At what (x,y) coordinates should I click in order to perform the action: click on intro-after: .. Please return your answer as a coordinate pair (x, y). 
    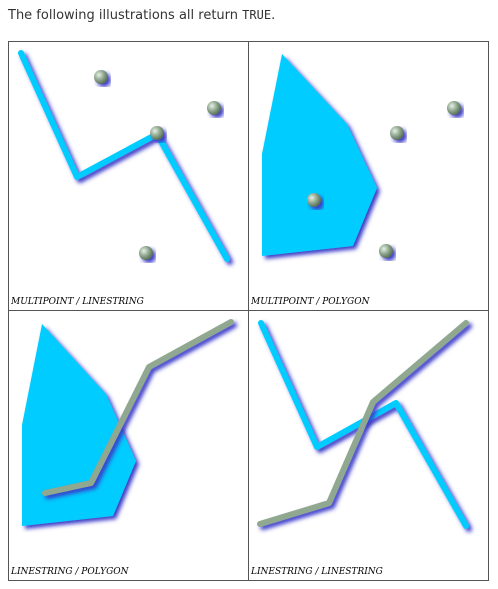
    Looking at the image, I should click on (273, 15).